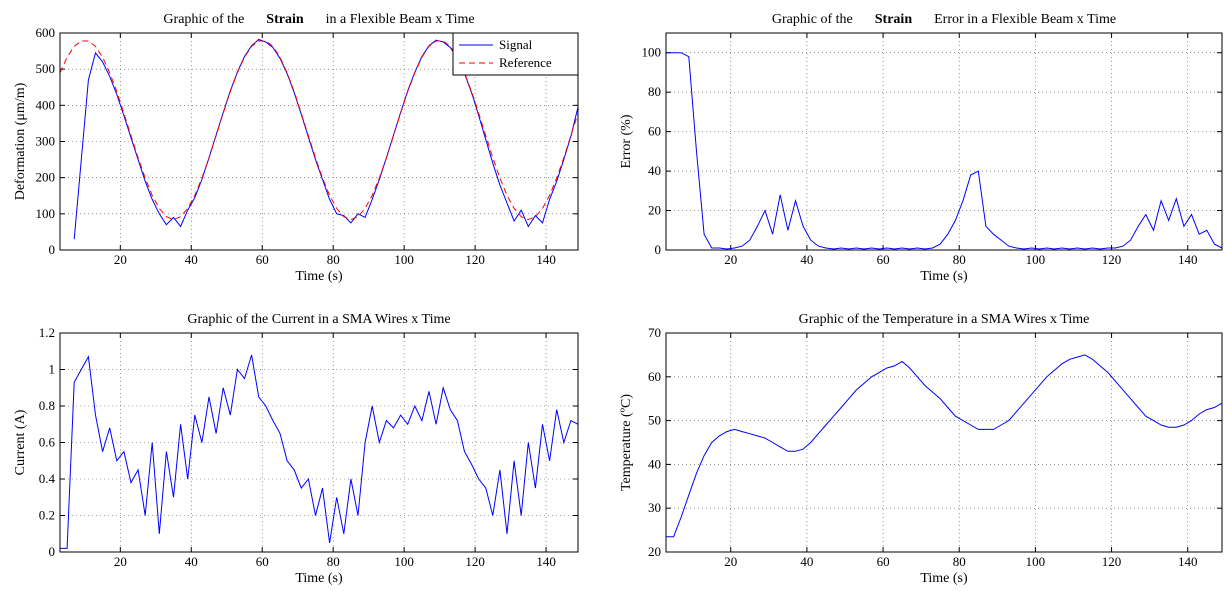  Describe the element at coordinates (516, 44) in the screenshot. I see `legend-label: Signal` at that location.